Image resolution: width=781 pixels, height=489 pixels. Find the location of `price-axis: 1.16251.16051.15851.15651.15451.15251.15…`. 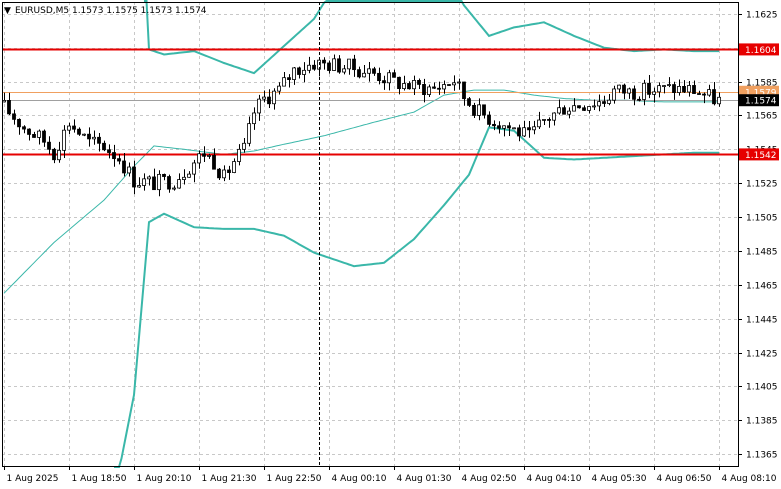

price-axis: 1.16251.16051.15851.15651.15451.15251.15… is located at coordinates (758, 236).